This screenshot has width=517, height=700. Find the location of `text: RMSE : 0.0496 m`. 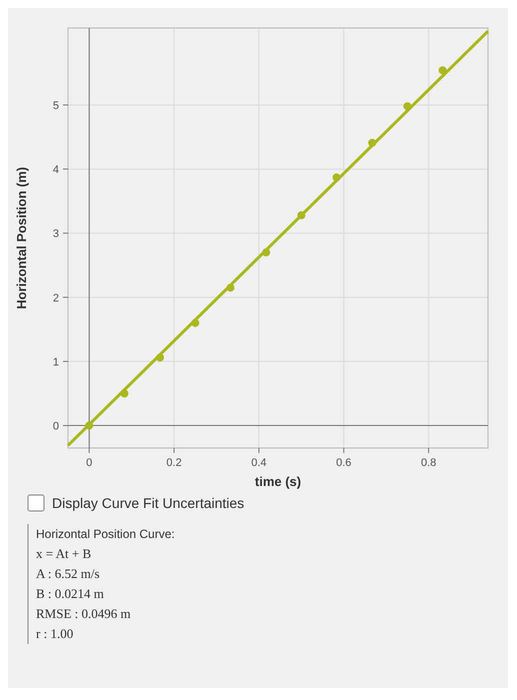

text: RMSE : 0.0496 m is located at coordinates (83, 613).